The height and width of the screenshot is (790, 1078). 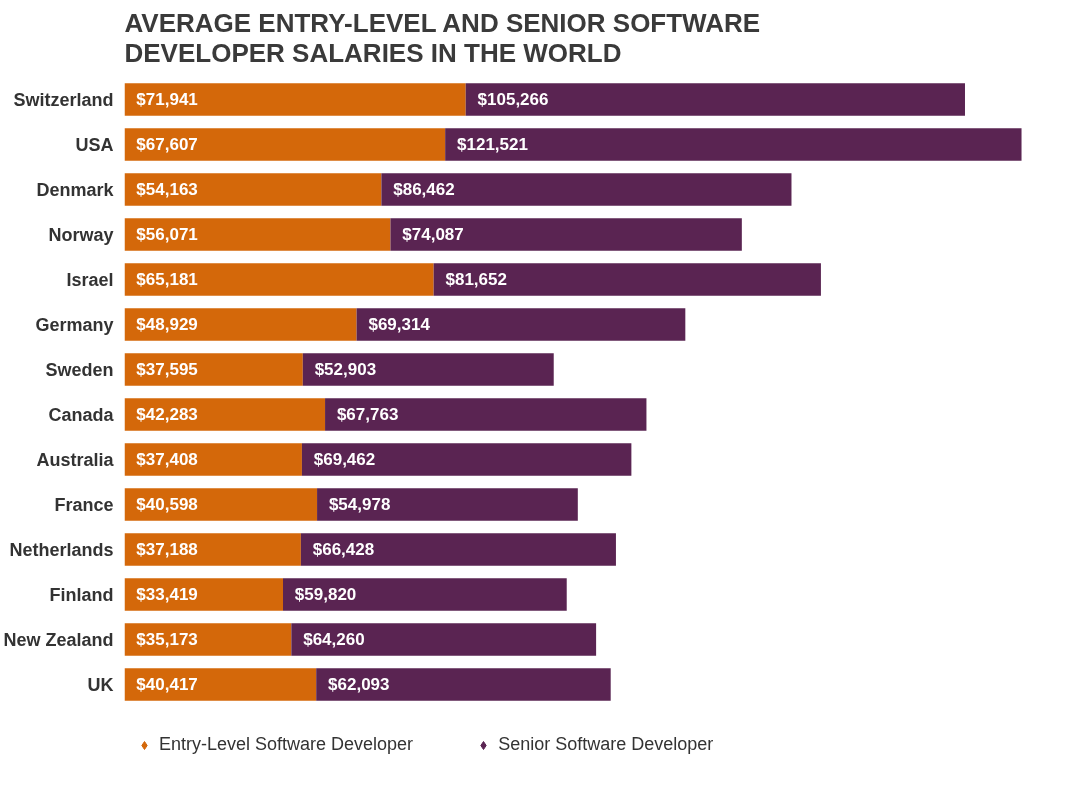 What do you see at coordinates (167, 684) in the screenshot?
I see `data-label: $40,417` at bounding box center [167, 684].